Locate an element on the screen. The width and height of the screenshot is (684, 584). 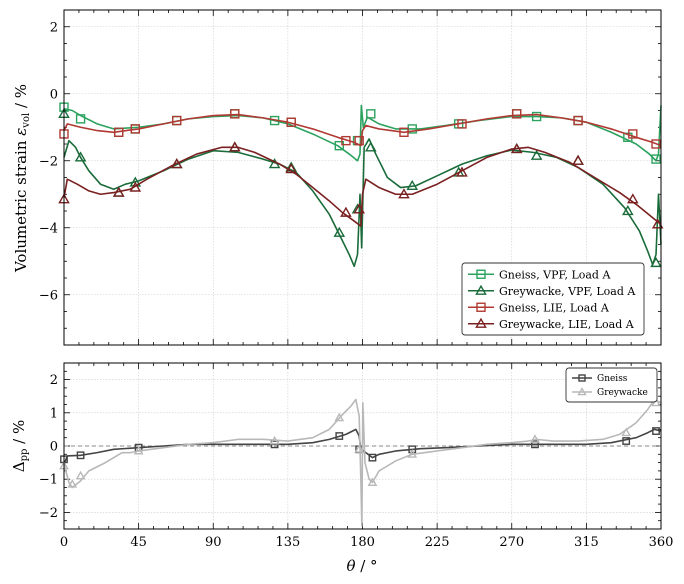
legend-label: Gneiss, VPF, Load A is located at coordinates (555, 274).